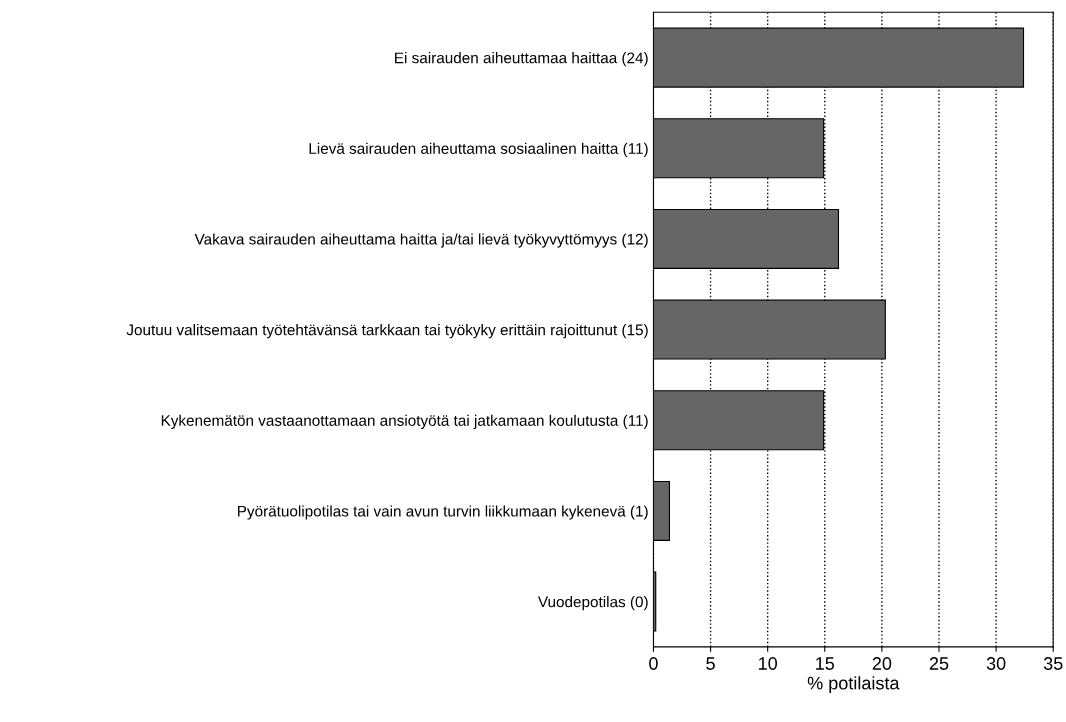 Image resolution: width=1066 pixels, height=722 pixels. What do you see at coordinates (478, 149) in the screenshot?
I see `y-tick-label: Lievä sairauden aiheuttama sosiaalinen haitta (11)` at bounding box center [478, 149].